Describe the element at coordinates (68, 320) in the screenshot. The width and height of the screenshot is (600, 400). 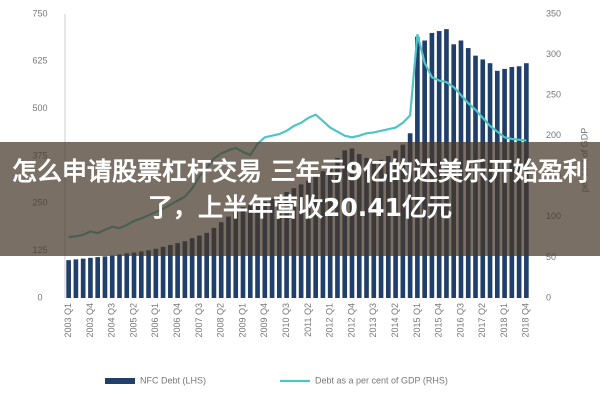
I see `x-tick-label: 2003 Q1` at that location.